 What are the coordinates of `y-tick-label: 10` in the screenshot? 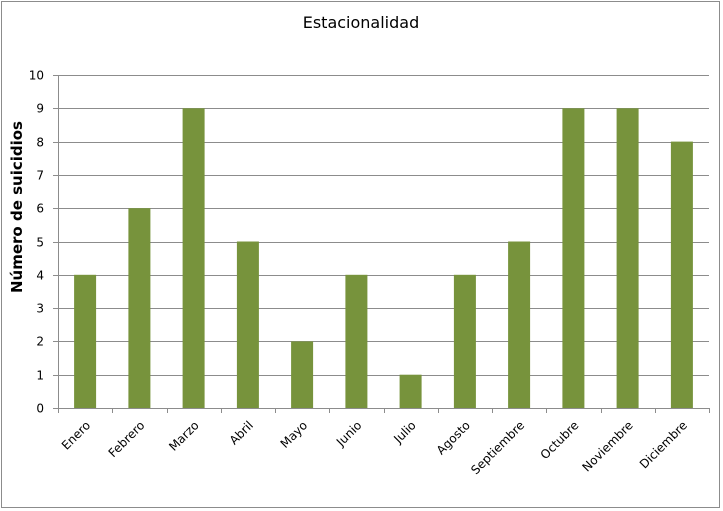 It's located at (36, 76).